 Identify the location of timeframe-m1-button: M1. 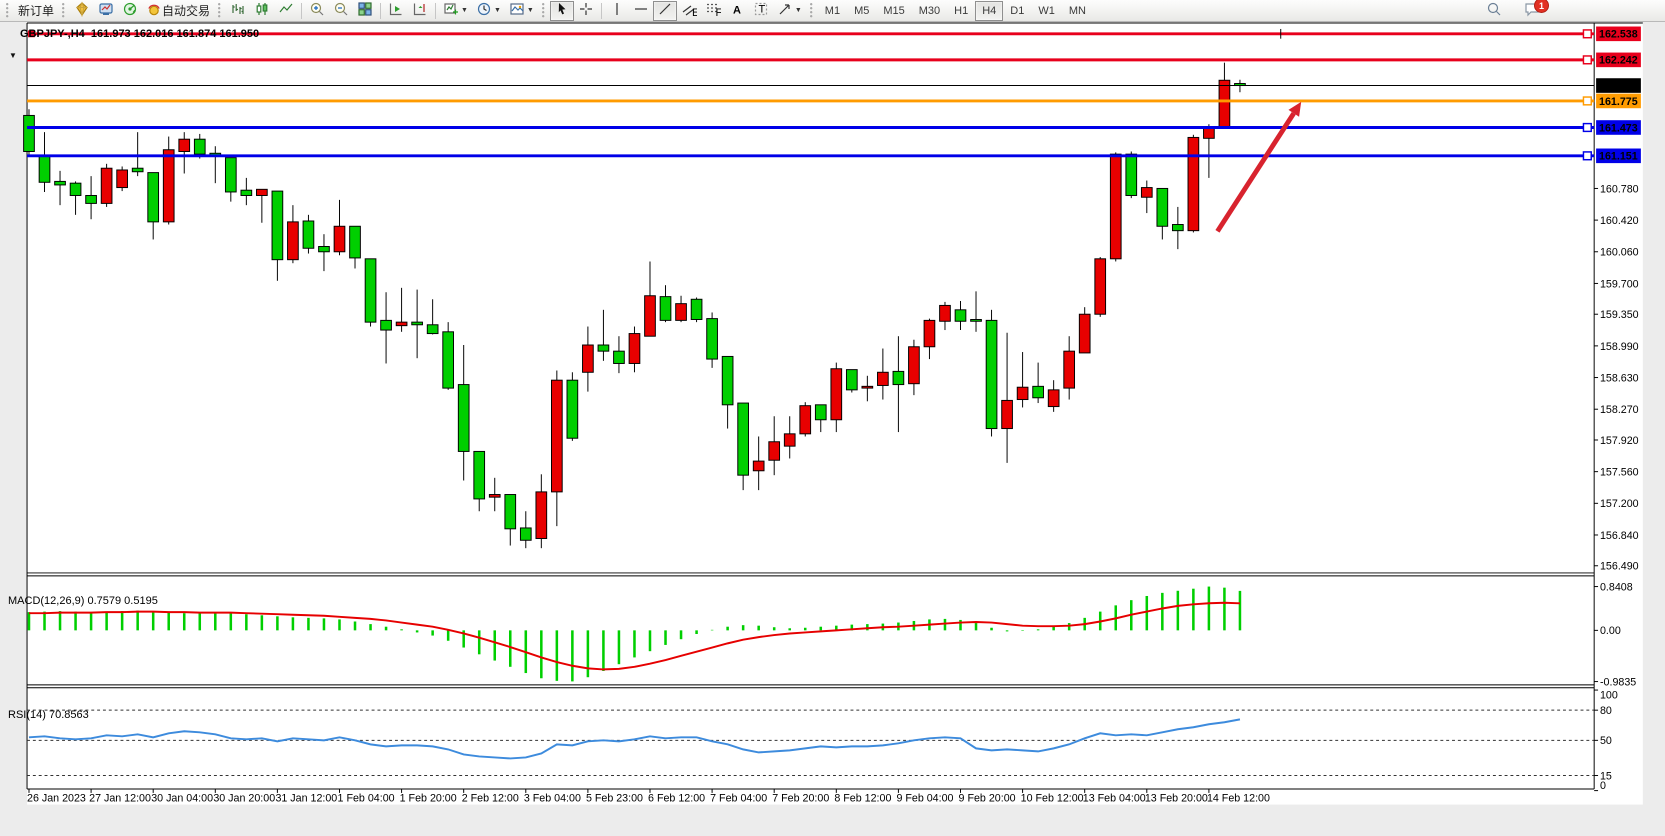
(832, 11).